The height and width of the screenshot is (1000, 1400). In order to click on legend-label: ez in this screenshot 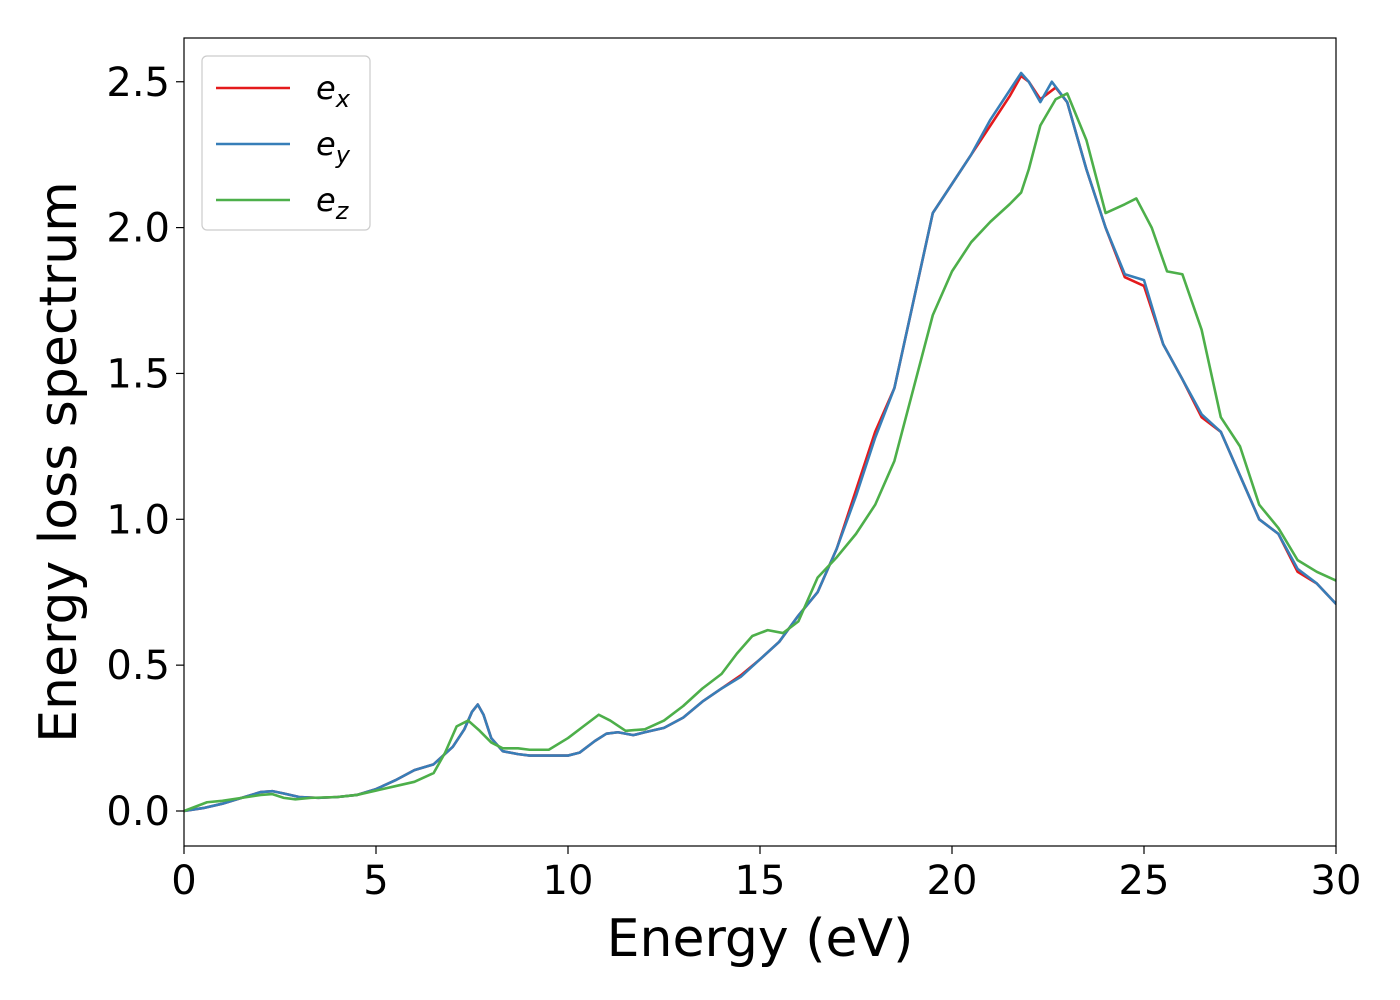, I will do `click(333, 203)`.